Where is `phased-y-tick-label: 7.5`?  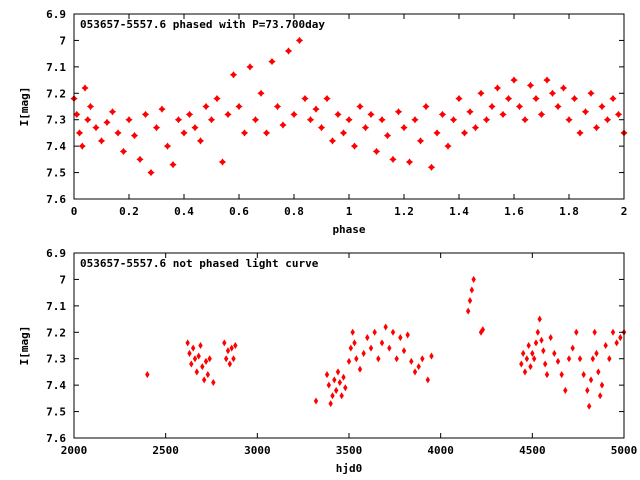 phased-y-tick-label: 7.5 is located at coordinates (56, 173).